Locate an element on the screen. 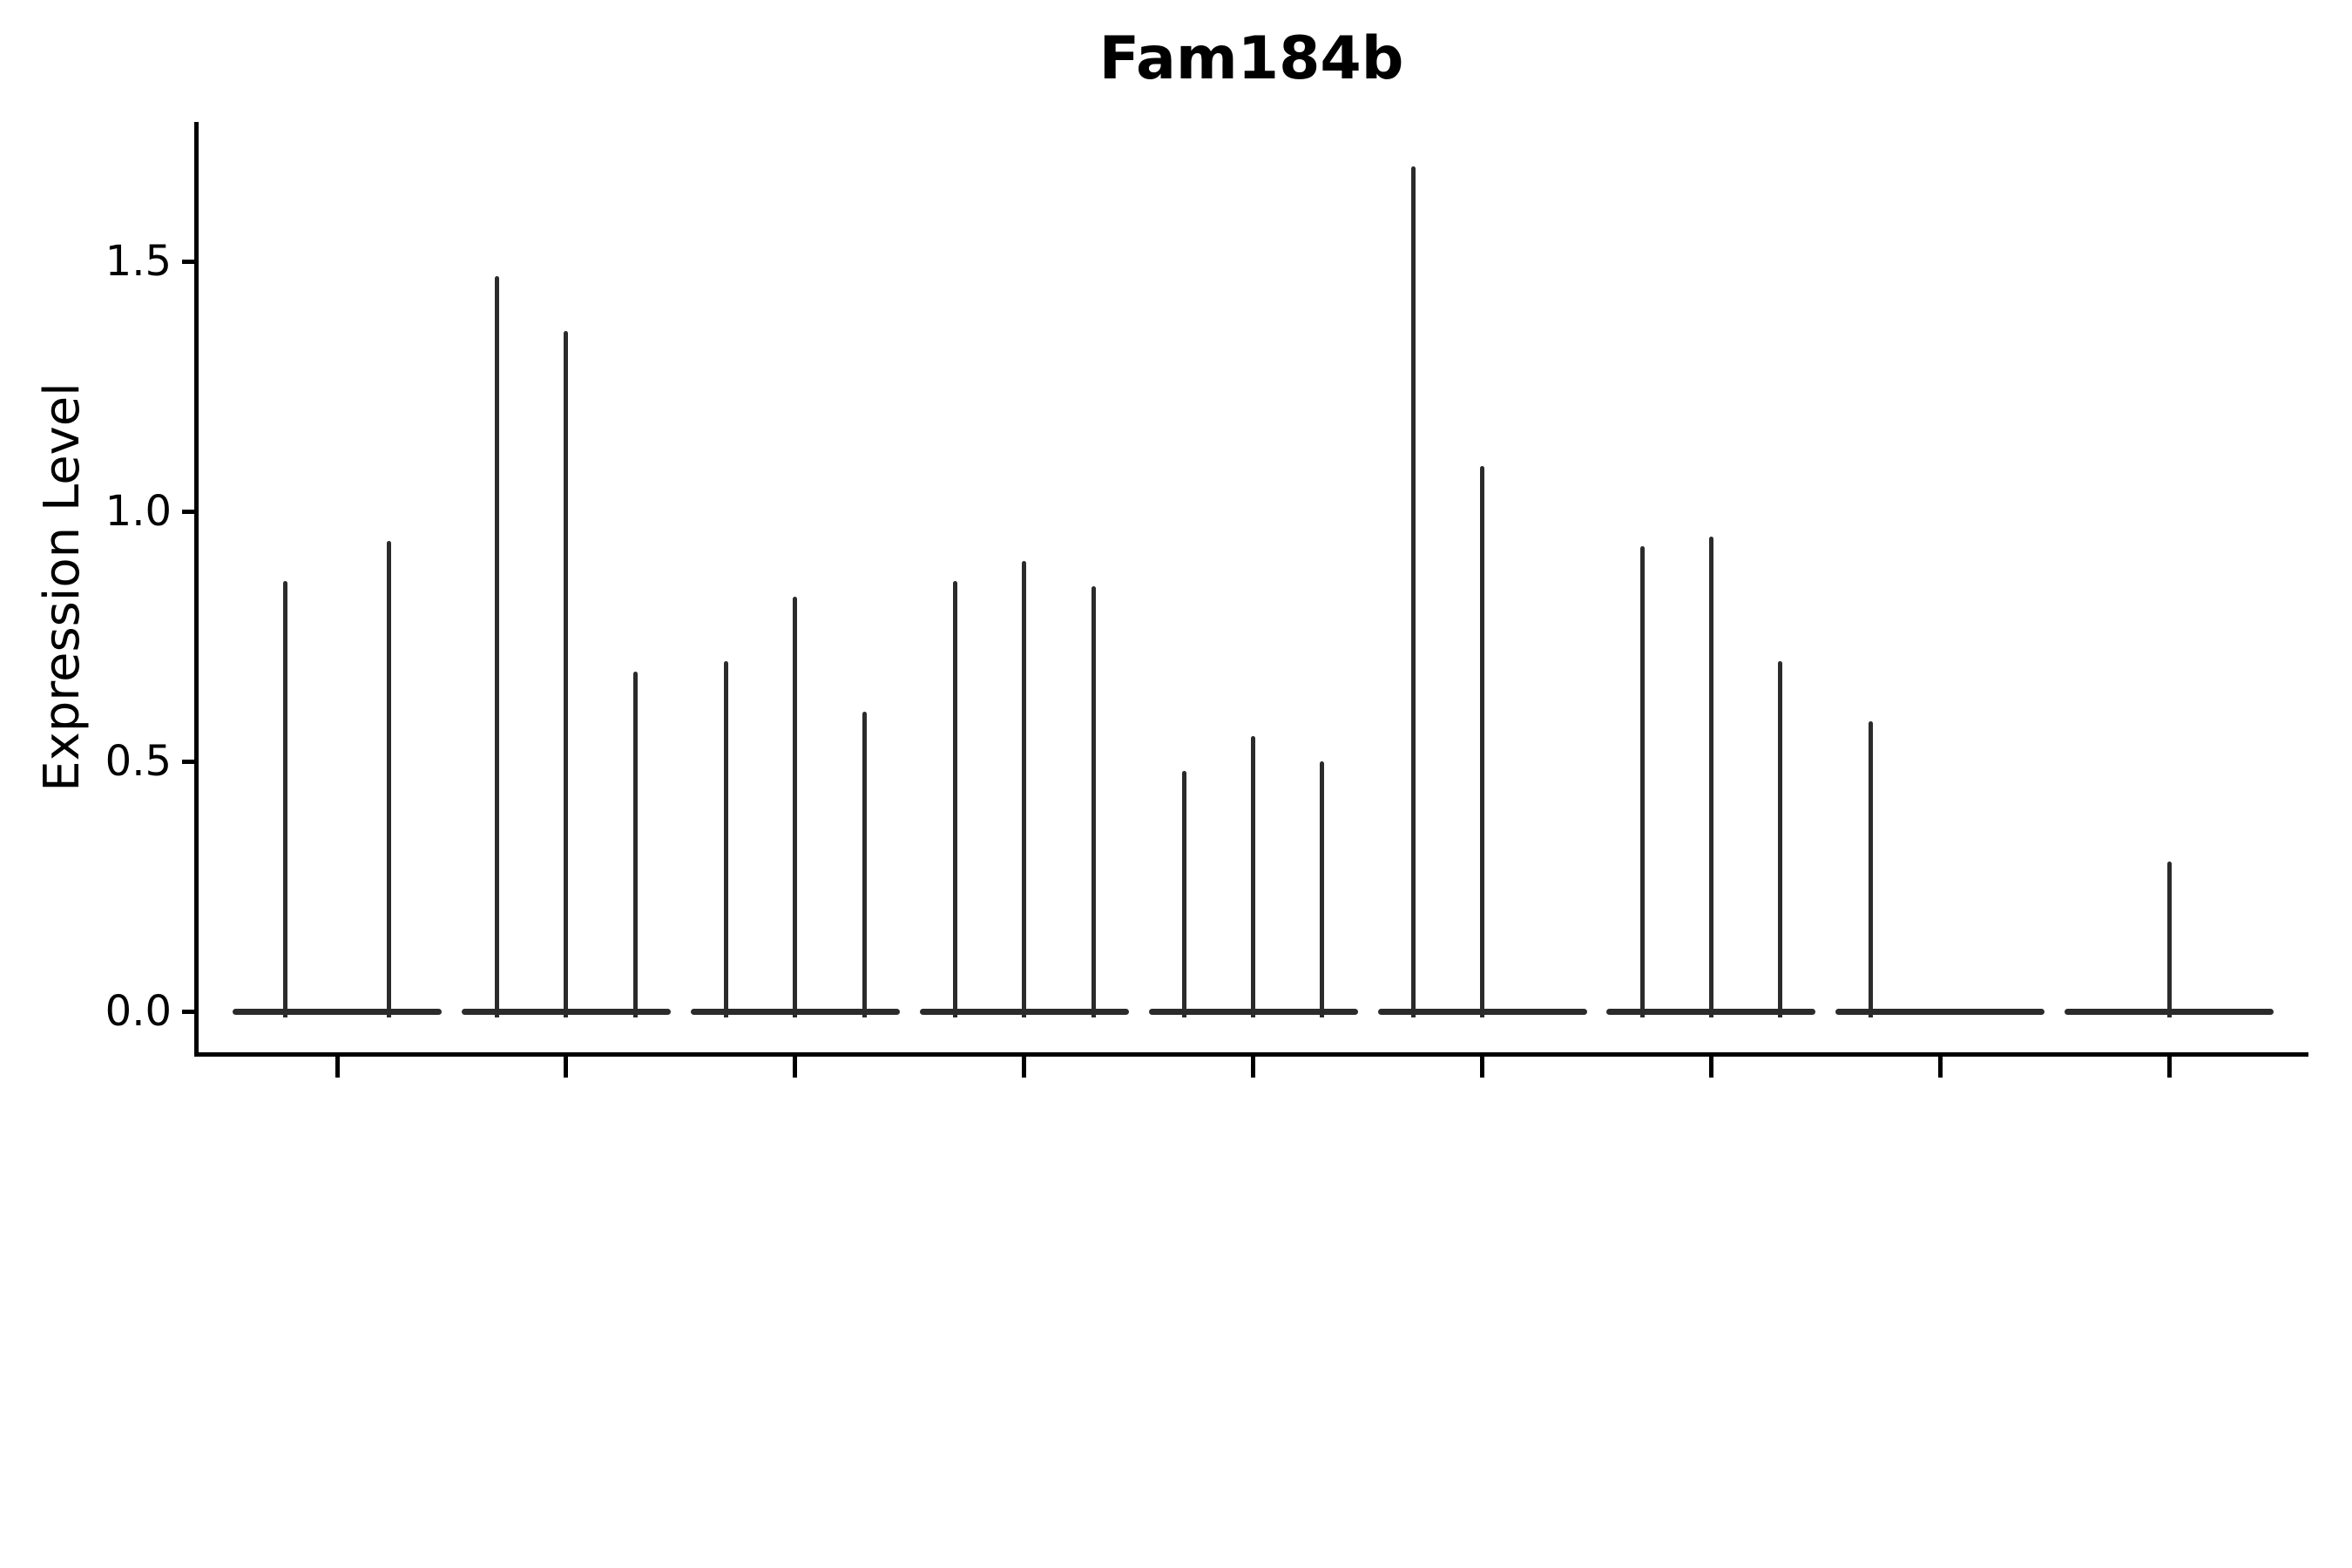  y-tick-label: 0.5 is located at coordinates (138, 761).